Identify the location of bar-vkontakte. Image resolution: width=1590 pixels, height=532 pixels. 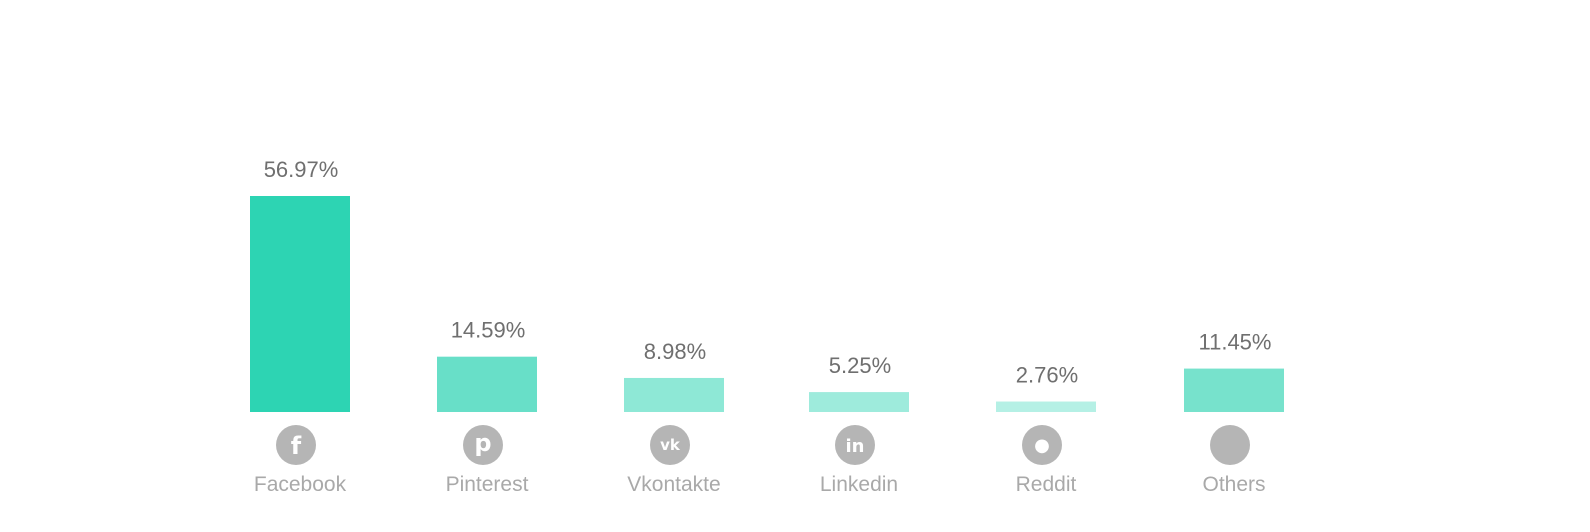
(674, 394).